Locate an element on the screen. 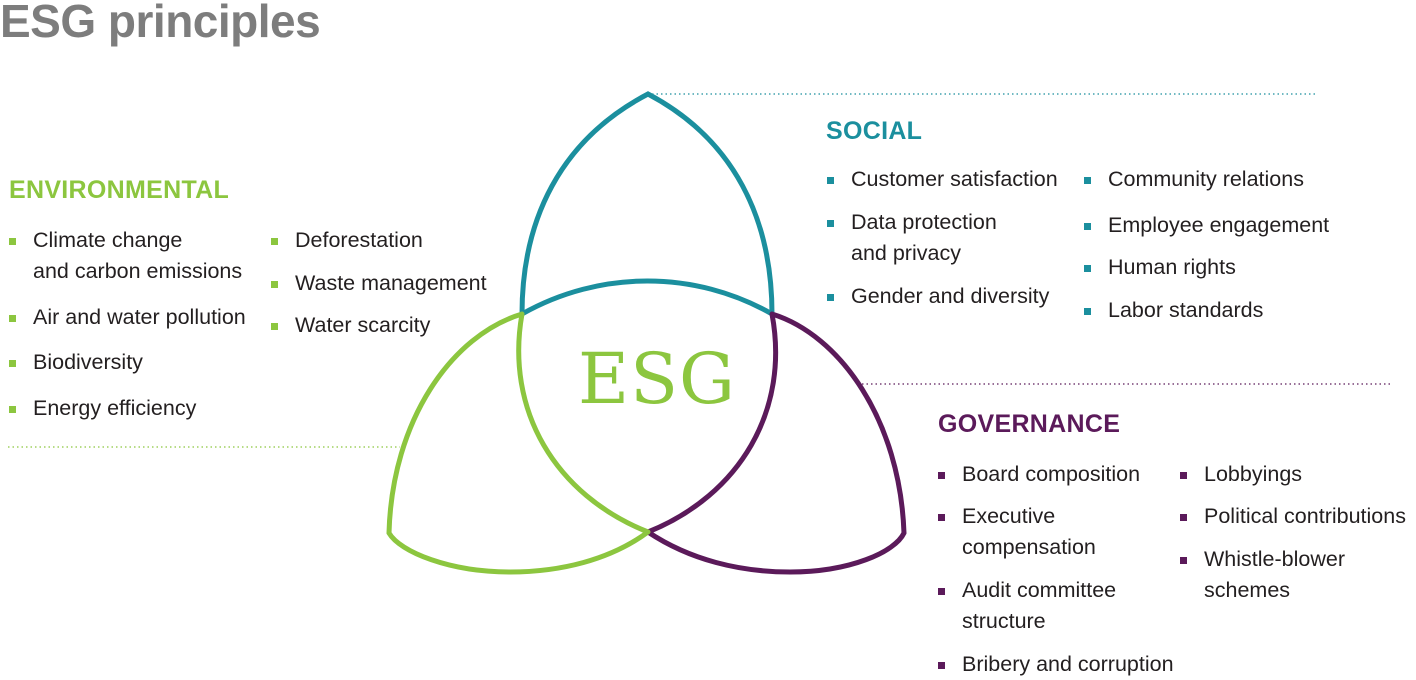 The height and width of the screenshot is (680, 1416). governance-petal is located at coordinates (776, 443).